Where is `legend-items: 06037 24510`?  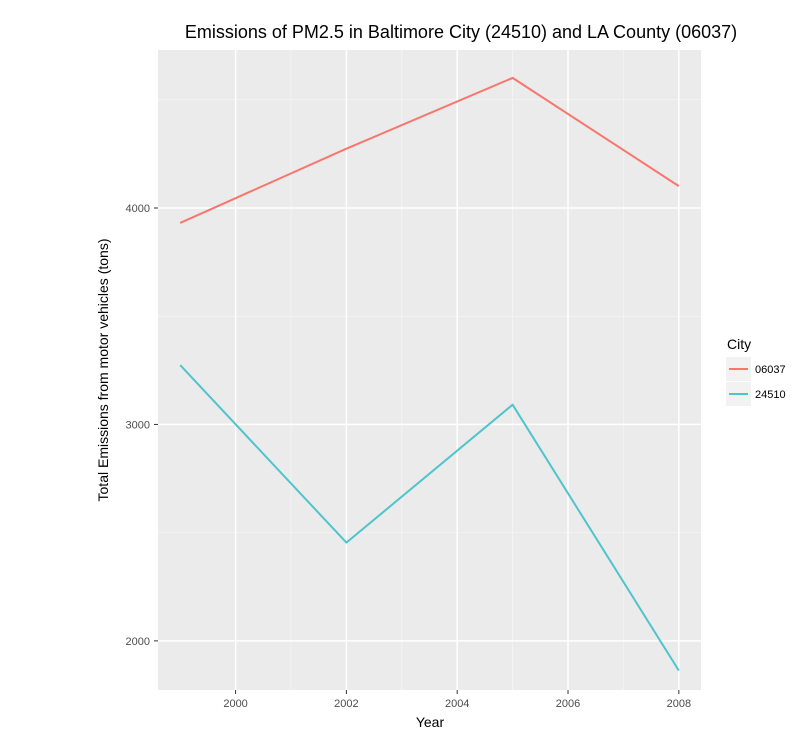 legend-items: 06037 24510 is located at coordinates (756, 381).